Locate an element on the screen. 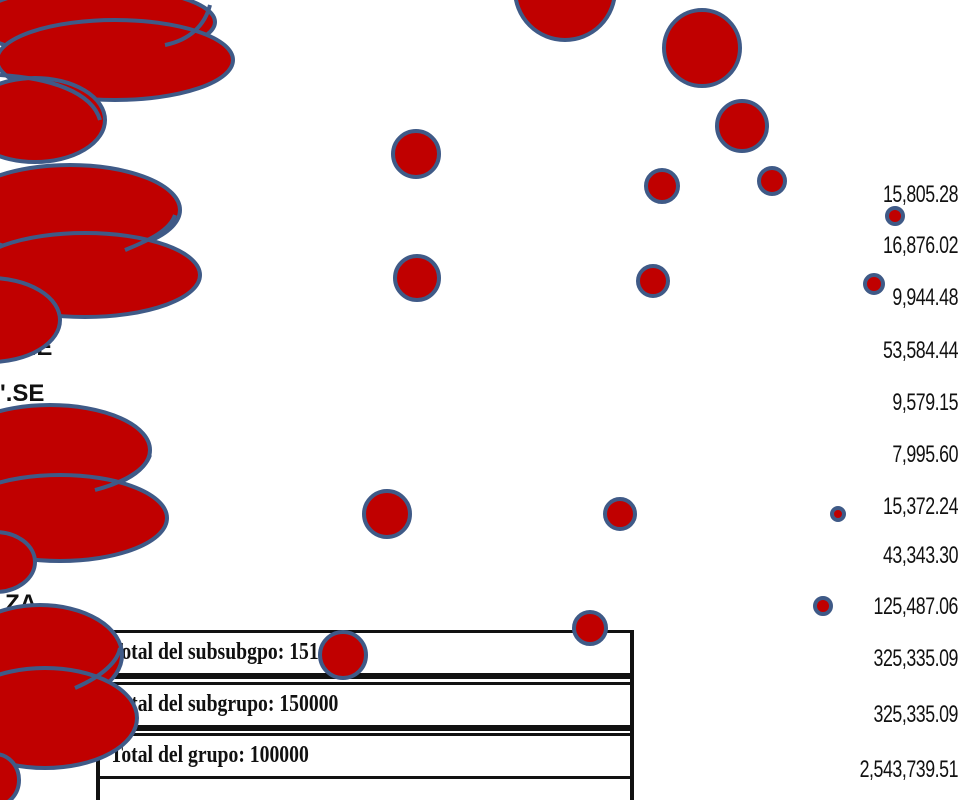  amount-value: 15,805.28 is located at coordinates (920, 194).